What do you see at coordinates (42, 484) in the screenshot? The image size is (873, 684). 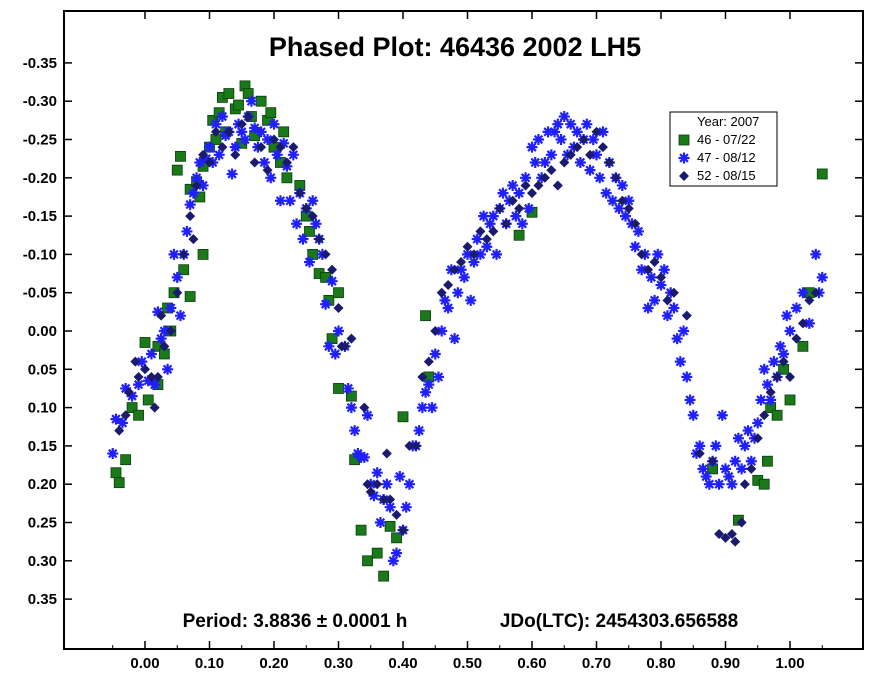 I see `y-tick-label: 0.20` at bounding box center [42, 484].